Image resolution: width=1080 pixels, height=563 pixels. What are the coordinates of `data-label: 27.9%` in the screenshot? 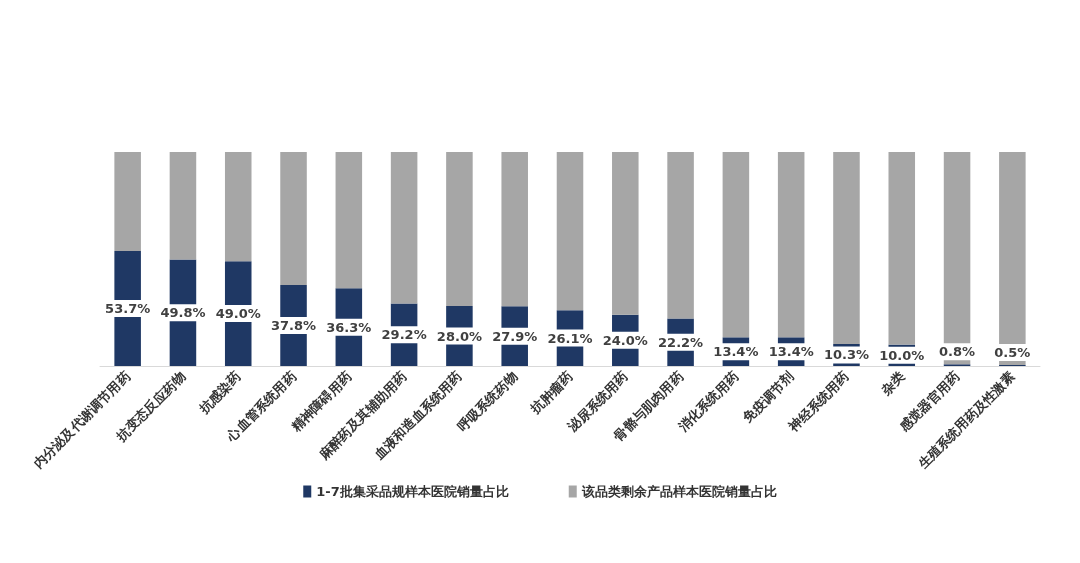 It's located at (515, 336).